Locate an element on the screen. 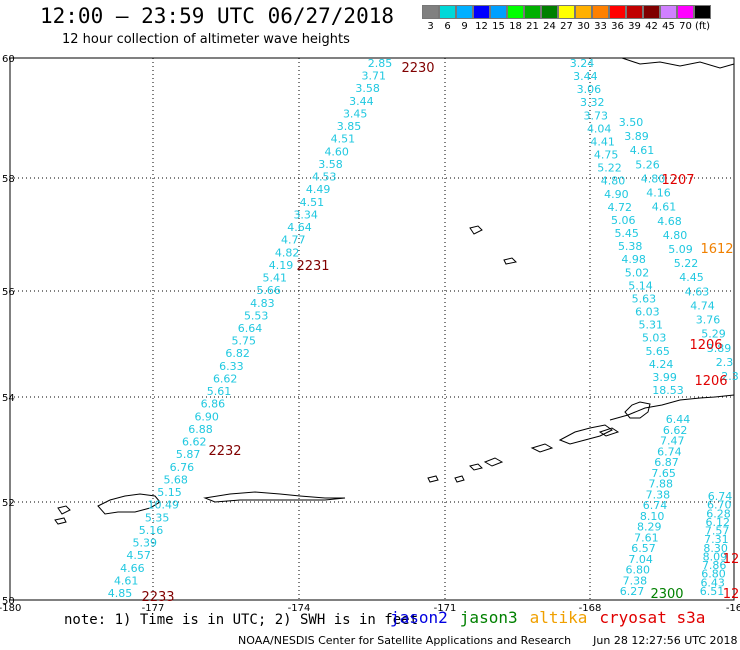 Image resolution: width=740 pixels, height=650 pixels. wave-height-value: 4.49 is located at coordinates (318, 189).